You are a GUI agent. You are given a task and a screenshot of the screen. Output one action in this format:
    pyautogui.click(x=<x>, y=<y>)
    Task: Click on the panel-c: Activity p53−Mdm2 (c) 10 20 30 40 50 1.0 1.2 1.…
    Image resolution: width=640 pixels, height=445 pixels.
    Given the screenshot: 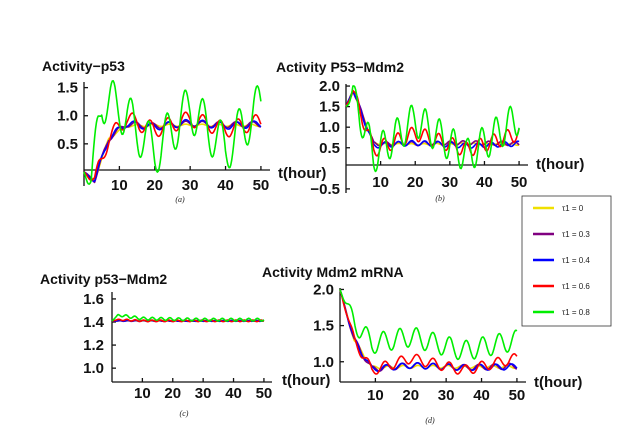 What is the action you would take?
    pyautogui.click(x=156, y=344)
    